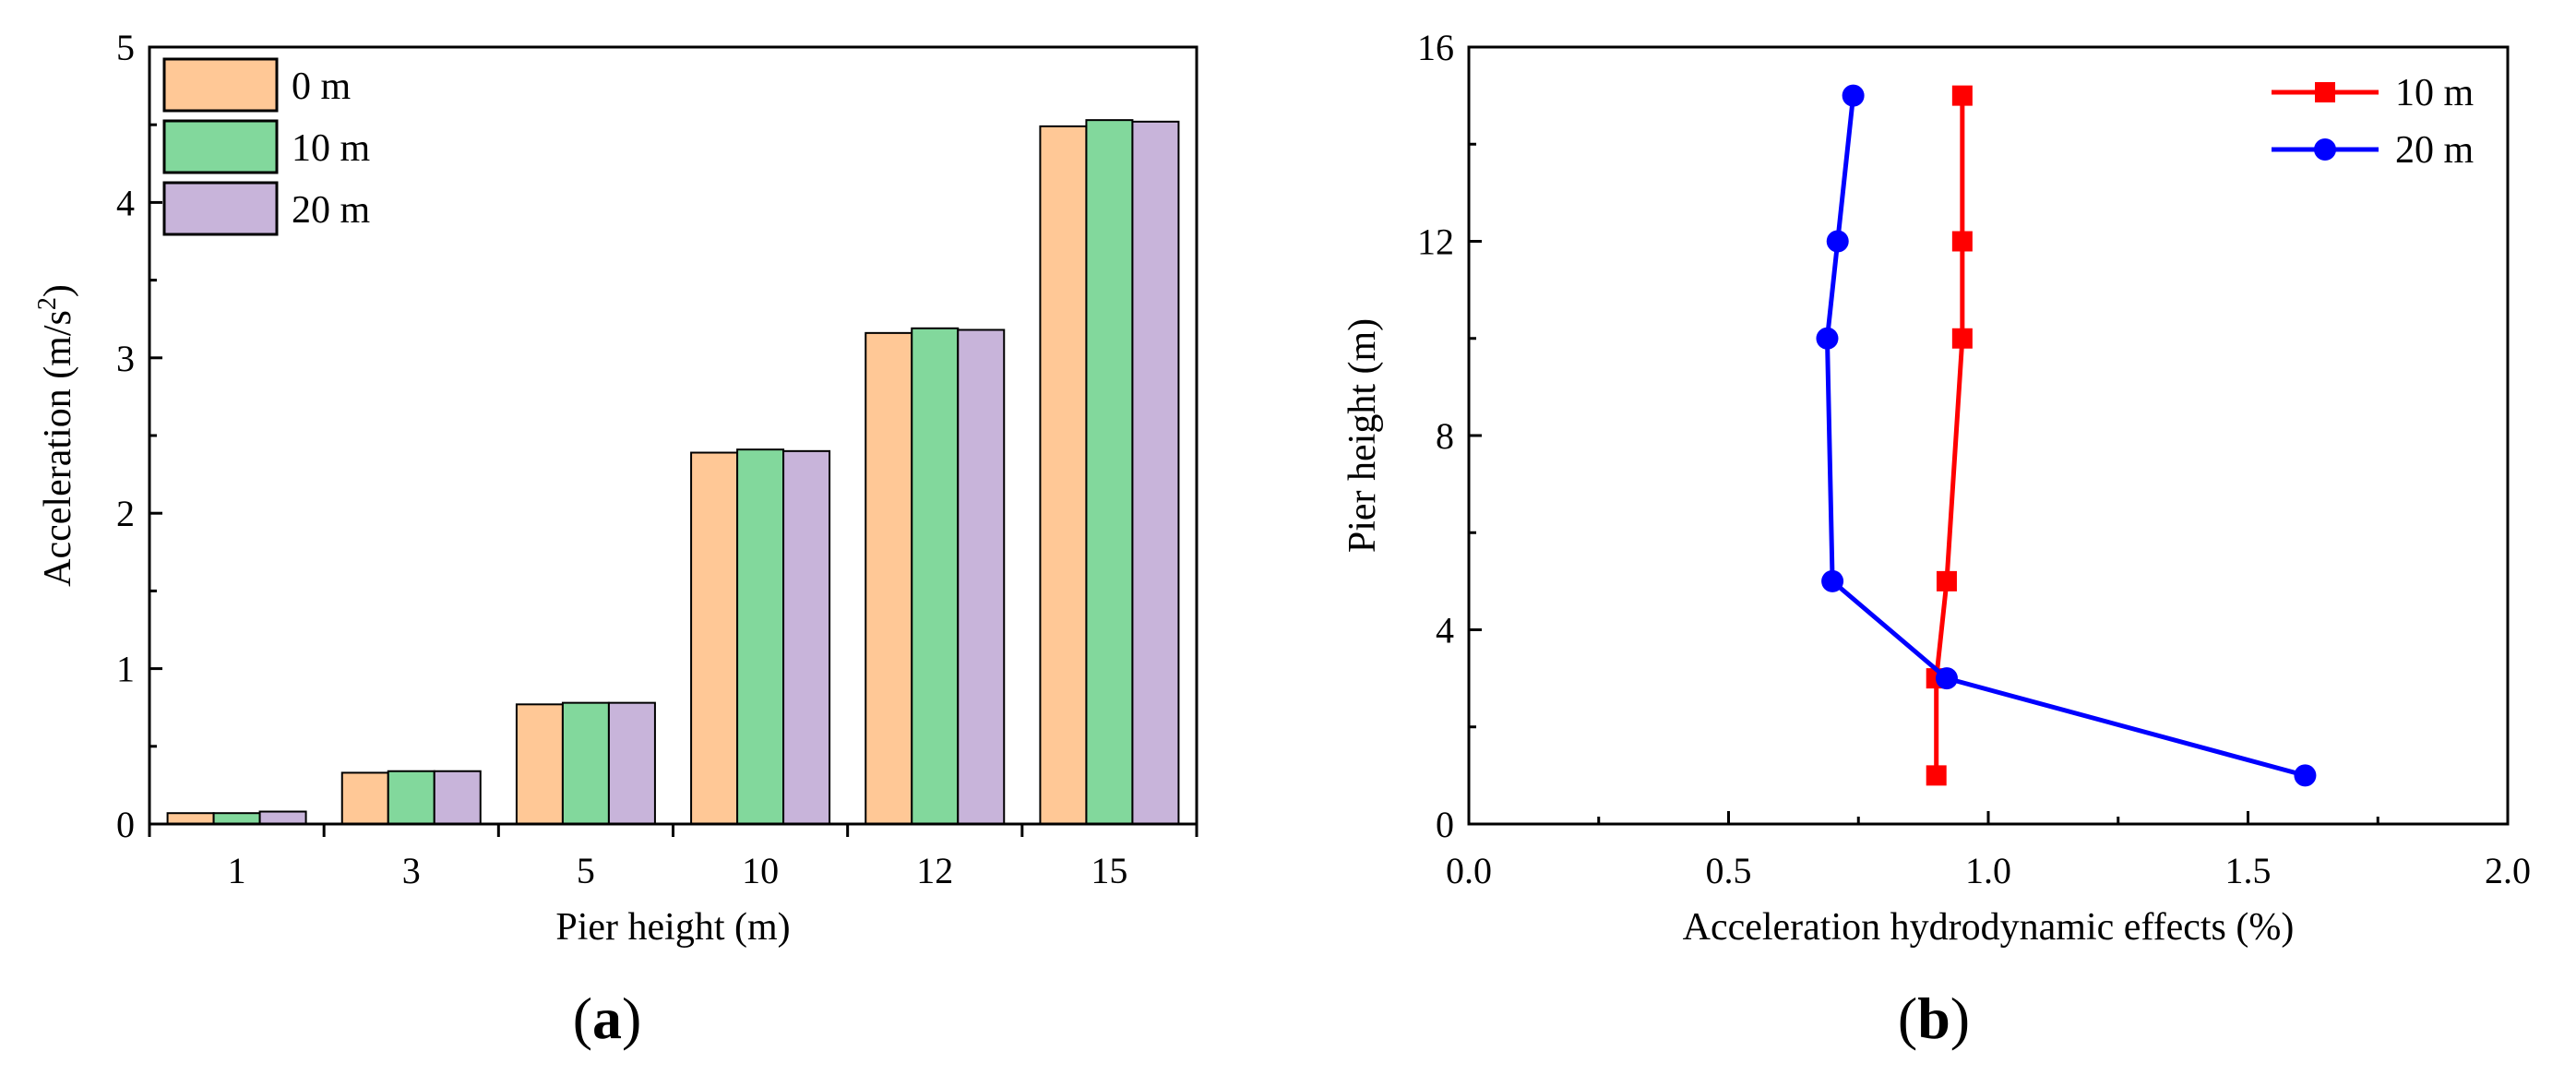 The height and width of the screenshot is (1075, 2576). What do you see at coordinates (2325, 149) in the screenshot?
I see `legend-marker-20m` at bounding box center [2325, 149].